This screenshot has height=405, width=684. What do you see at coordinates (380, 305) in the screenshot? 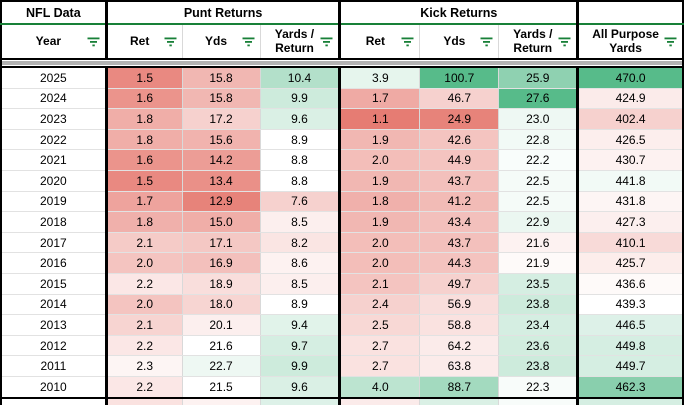
I see `kick-ret-cell: 2.4` at bounding box center [380, 305].